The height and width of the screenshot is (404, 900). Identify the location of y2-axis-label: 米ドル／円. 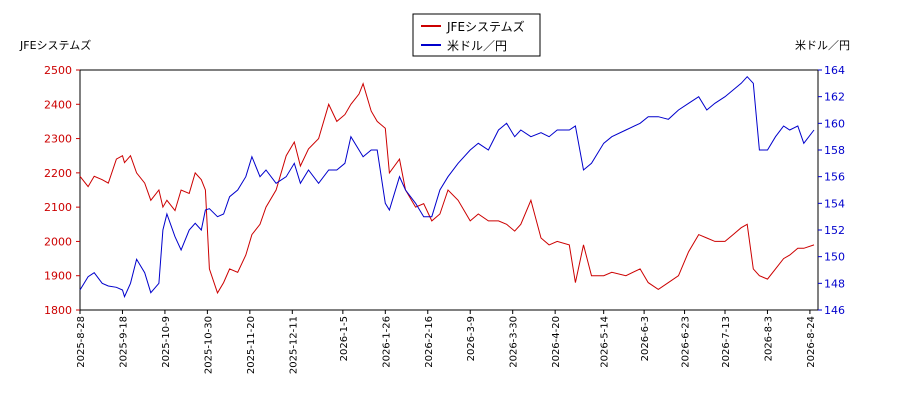
(822, 45).